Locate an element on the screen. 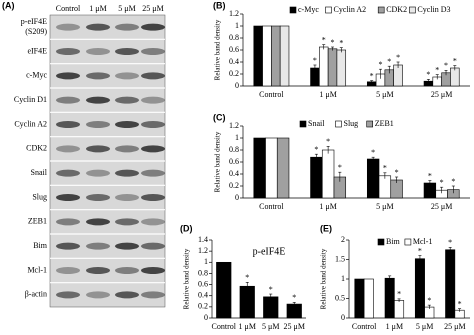  y-tick-label: 0.4 is located at coordinates (234, 61).